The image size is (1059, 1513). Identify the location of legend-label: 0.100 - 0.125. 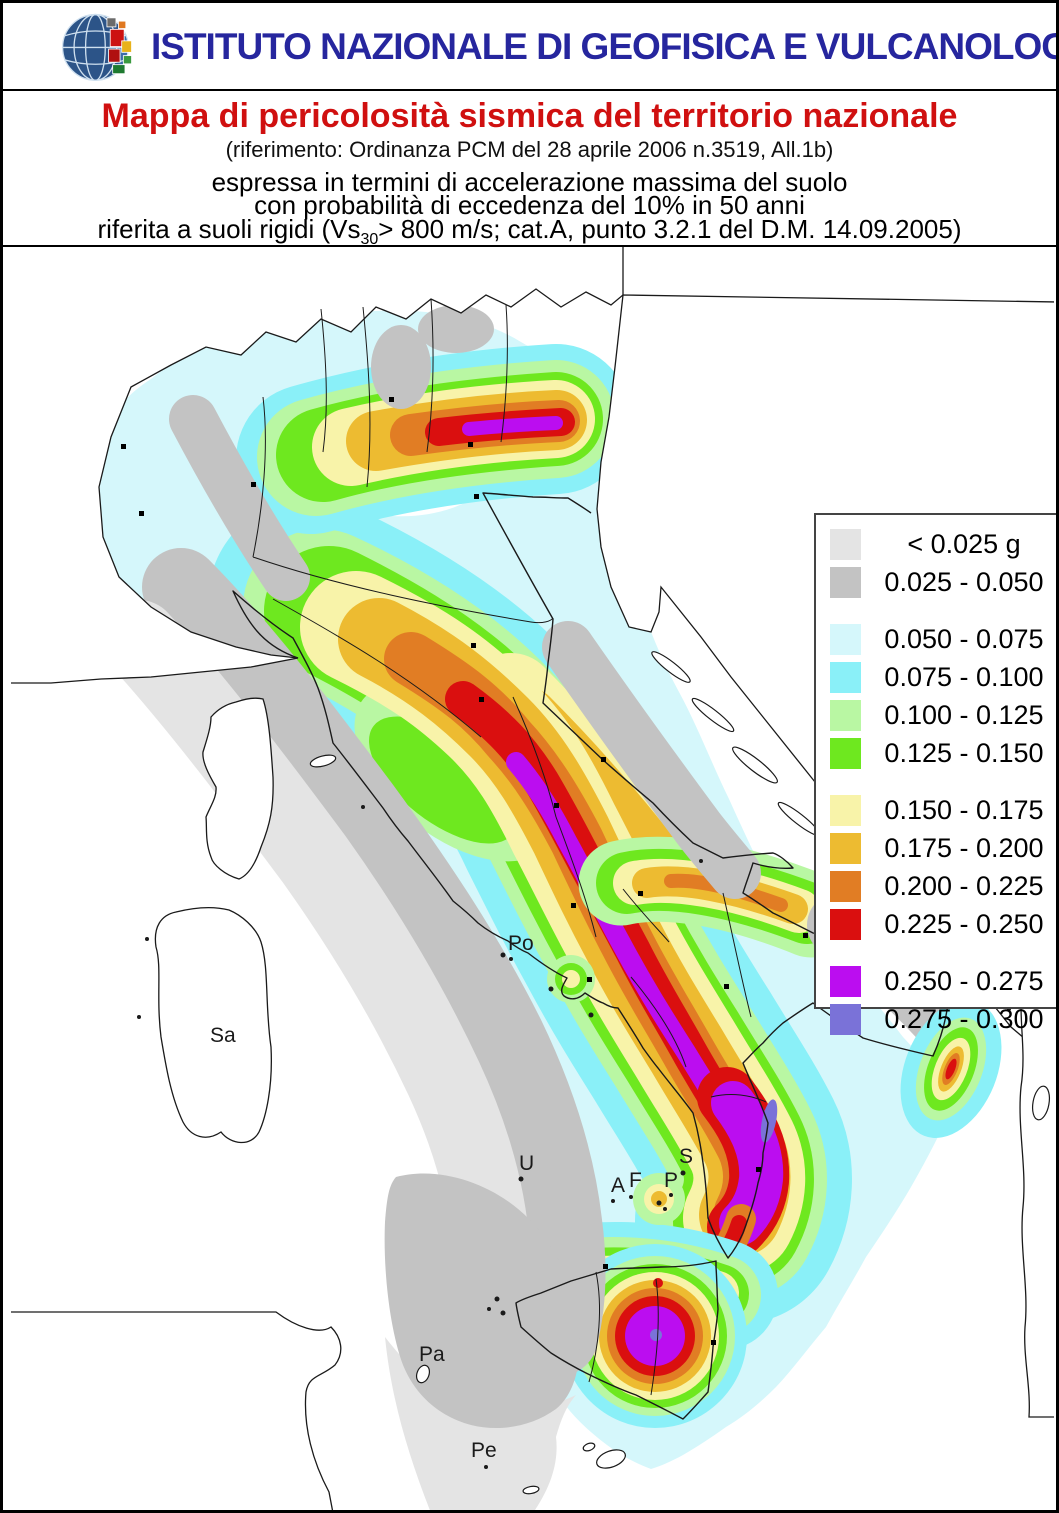
(964, 714).